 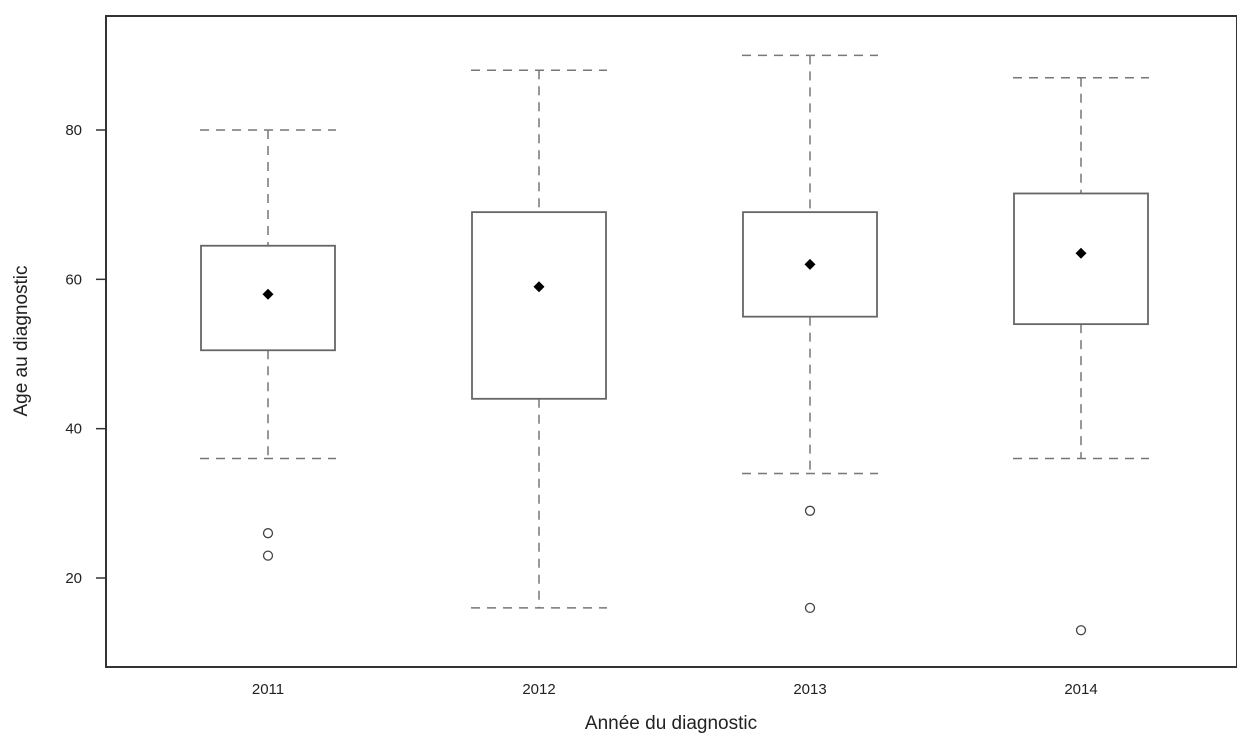 What do you see at coordinates (1081, 356) in the screenshot?
I see `box-2014` at bounding box center [1081, 356].